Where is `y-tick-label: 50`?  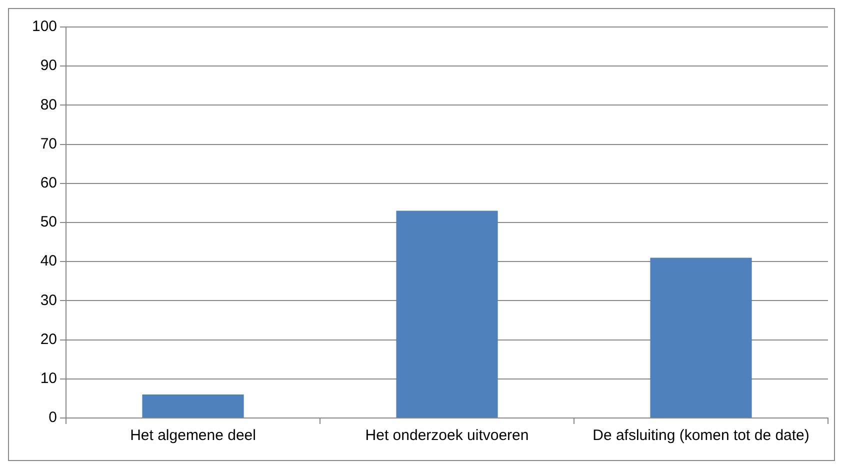
y-tick-label: 50 is located at coordinates (49, 222).